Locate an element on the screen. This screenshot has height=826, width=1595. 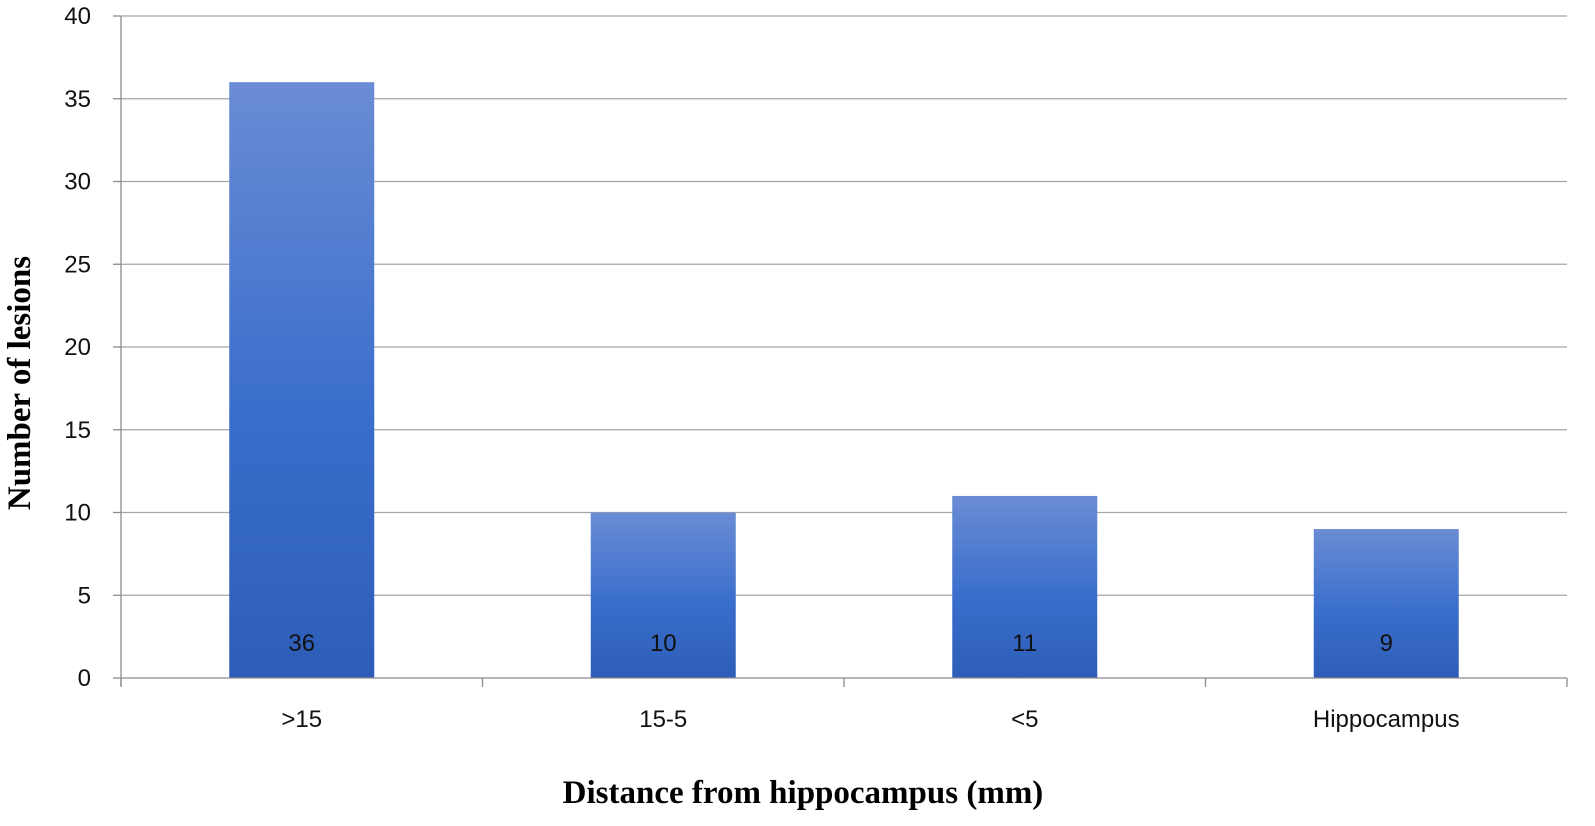
y-tick-label: 35 is located at coordinates (77, 99).